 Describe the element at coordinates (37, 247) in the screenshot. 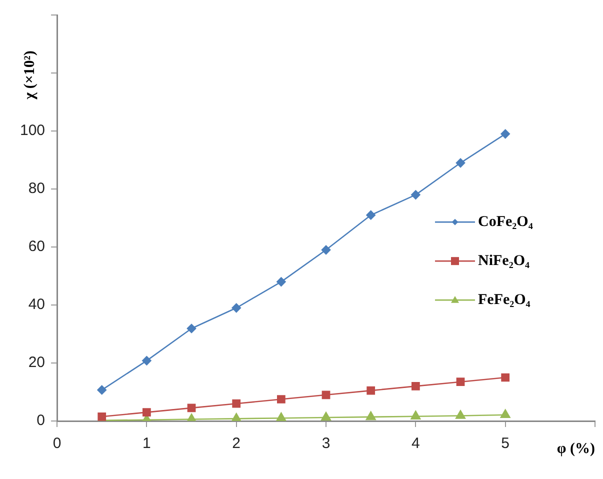

I see `y-tick-label: 60` at that location.